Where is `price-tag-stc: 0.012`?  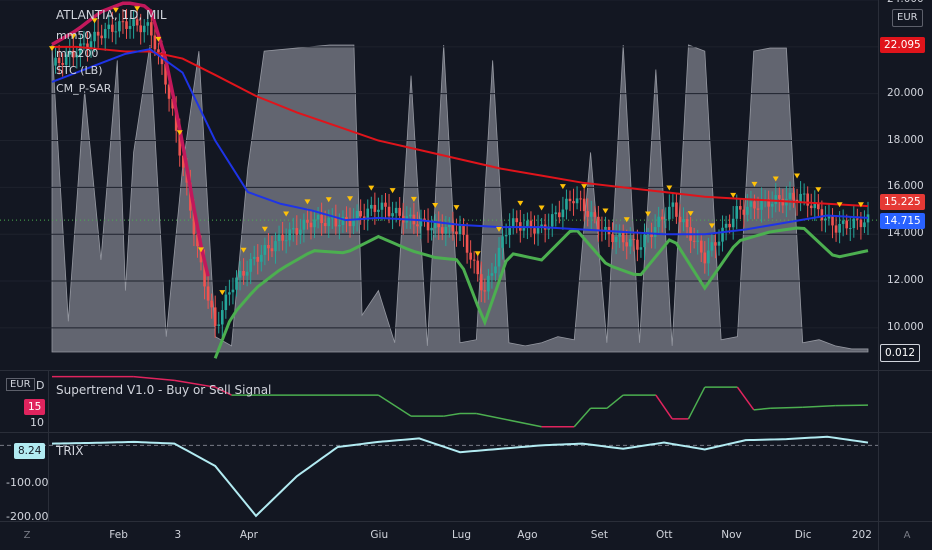 price-tag-stc: 0.012 is located at coordinates (900, 353).